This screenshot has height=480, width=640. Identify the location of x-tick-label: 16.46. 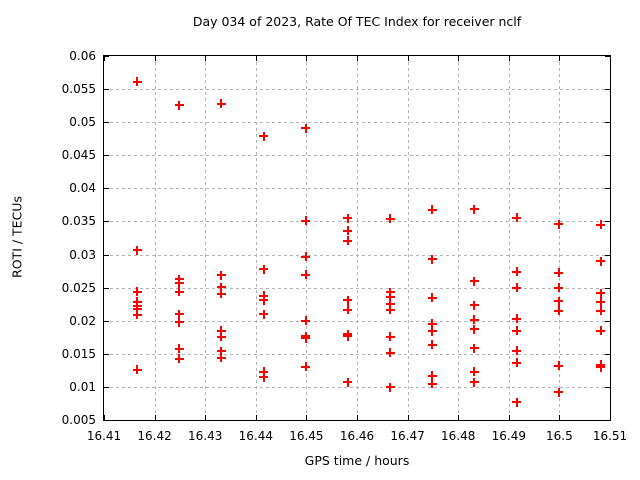
(357, 436).